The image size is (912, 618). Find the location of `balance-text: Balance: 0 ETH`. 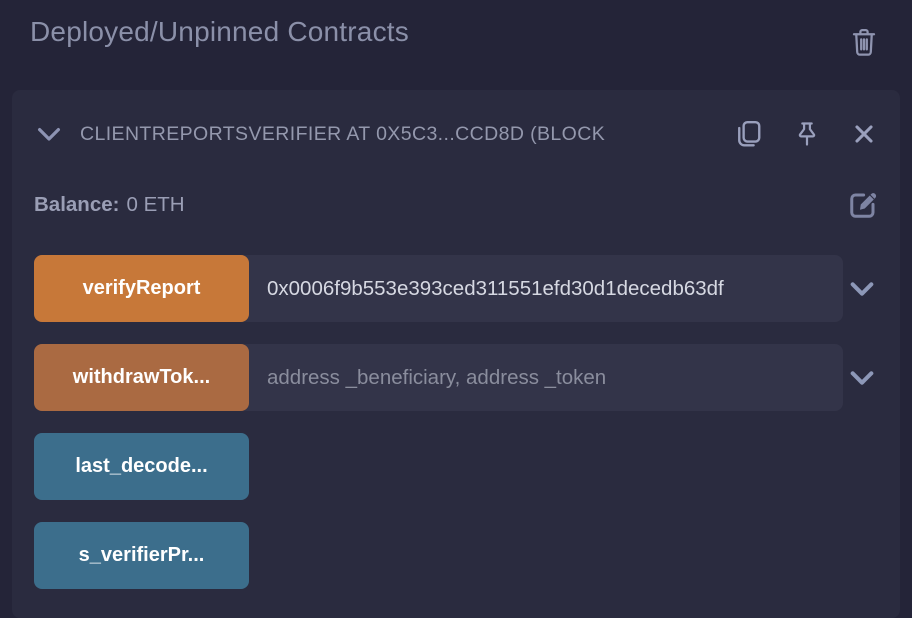

balance-text: Balance: 0 ETH is located at coordinates (109, 205).